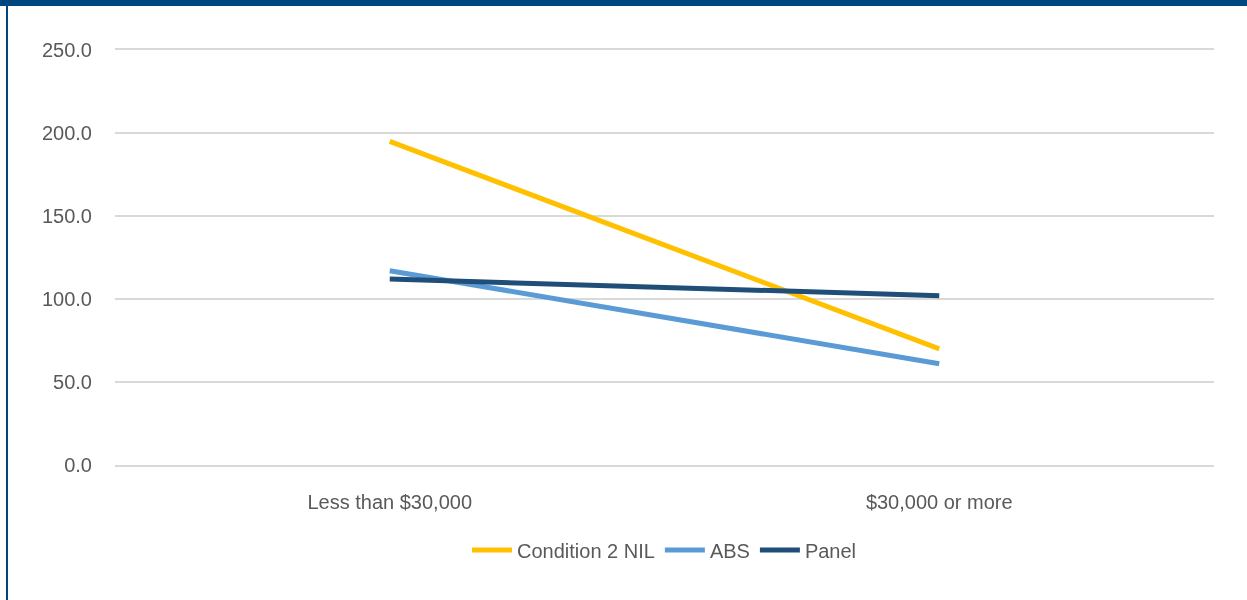  Describe the element at coordinates (66, 299) in the screenshot. I see `y-tick-label: 100.0` at that location.